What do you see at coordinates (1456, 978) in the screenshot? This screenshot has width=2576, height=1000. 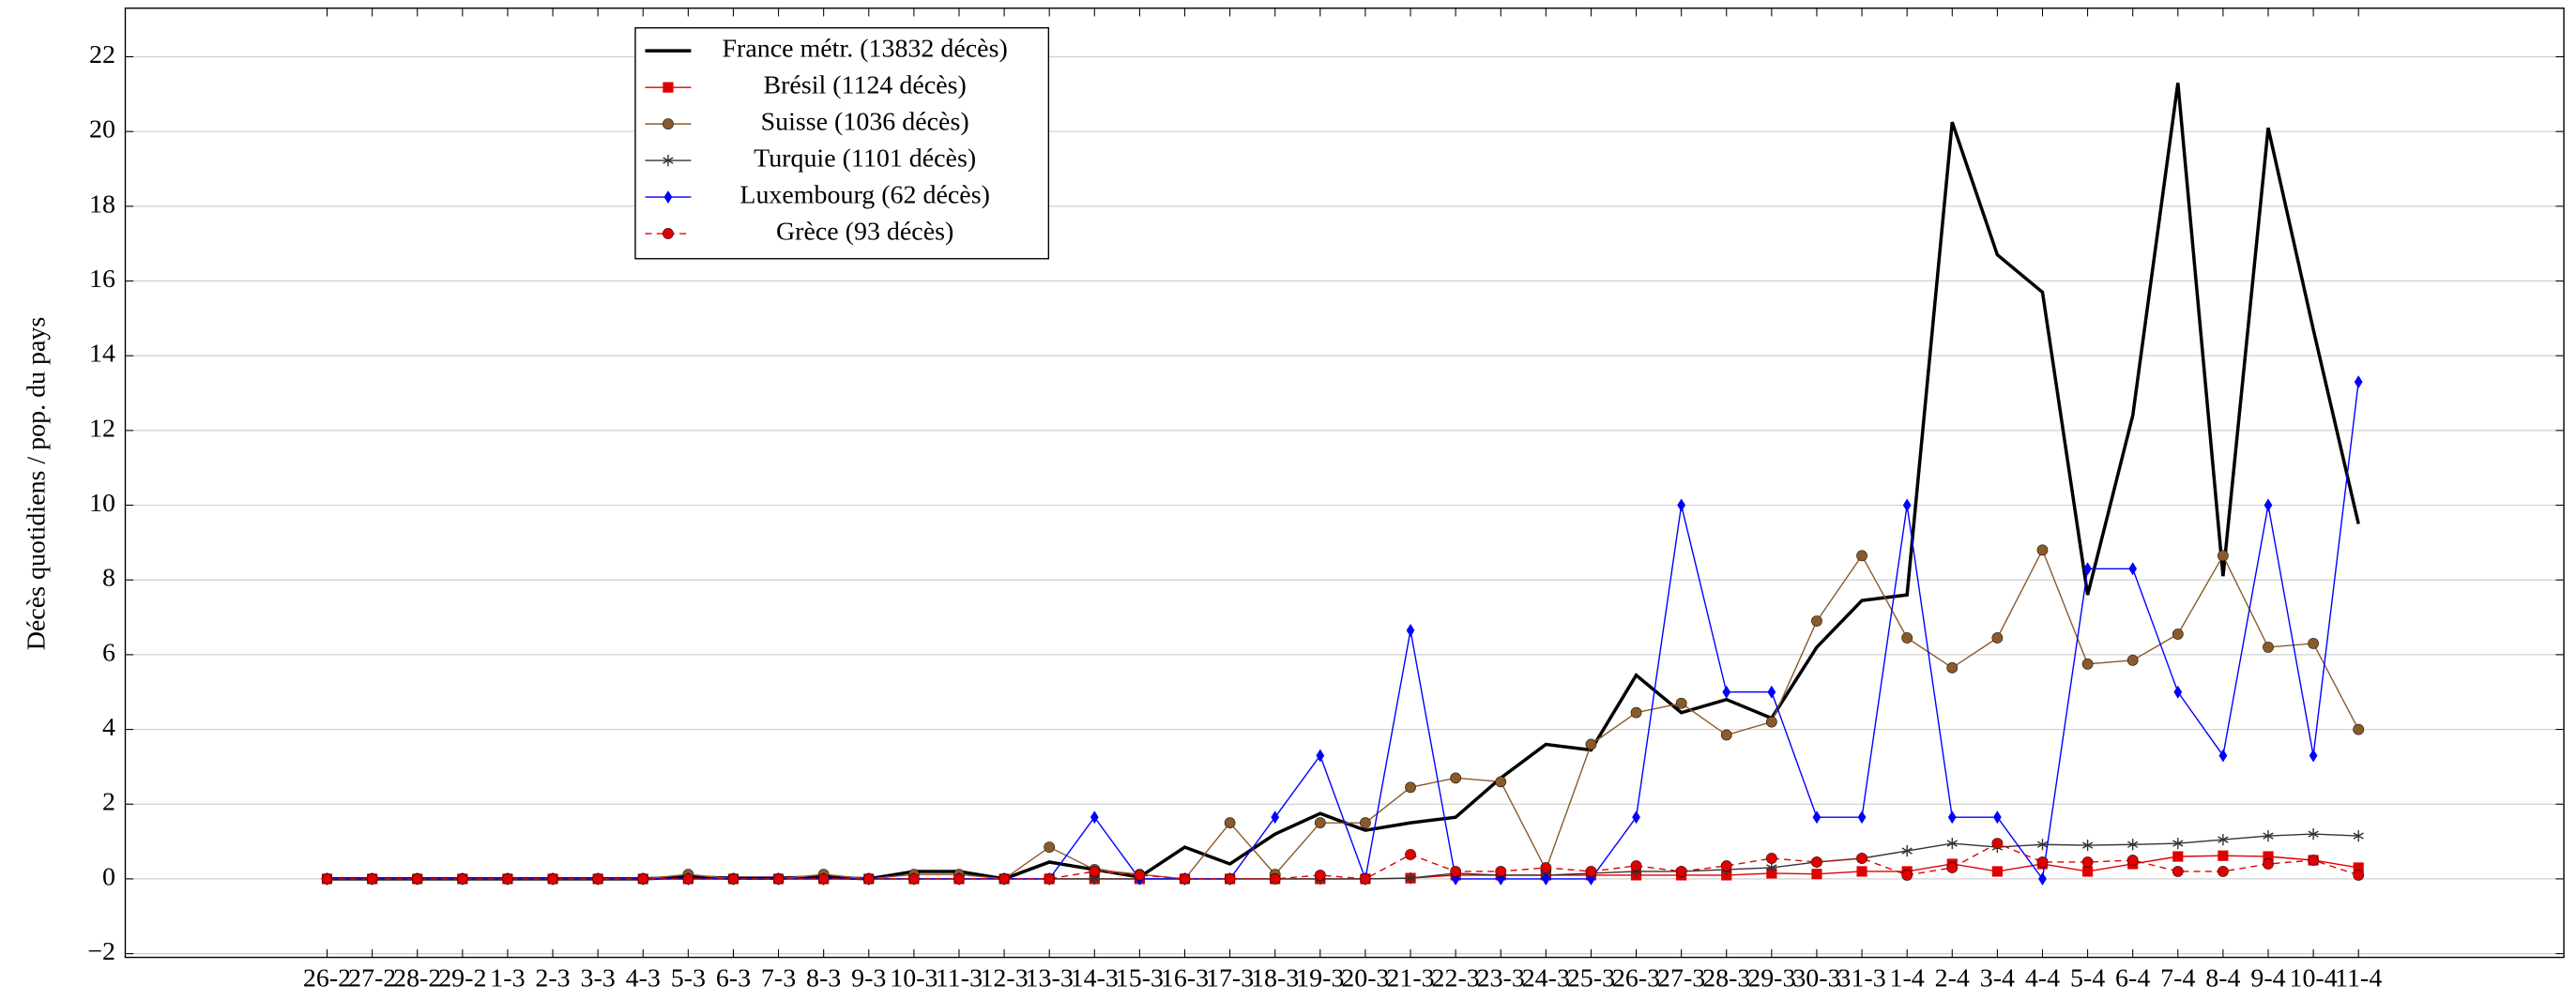 I see `x-tick-label: 22-3` at bounding box center [1456, 978].